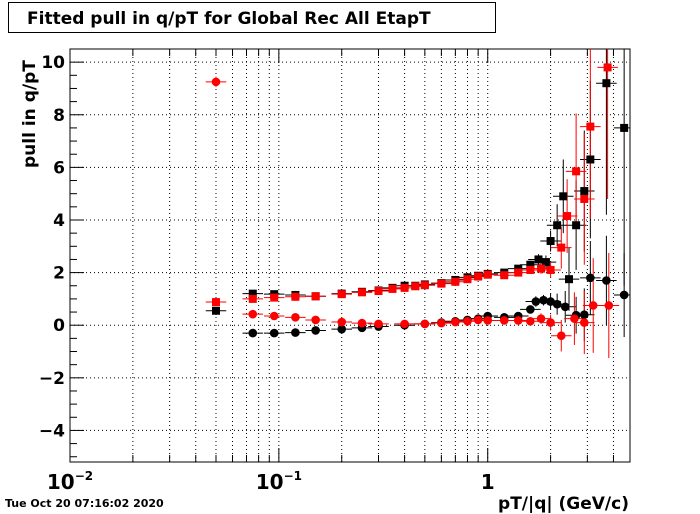 Image resolution: width=700 pixels, height=514 pixels. What do you see at coordinates (279, 481) in the screenshot?
I see `x-tick-label: 10⁻¹` at bounding box center [279, 481].